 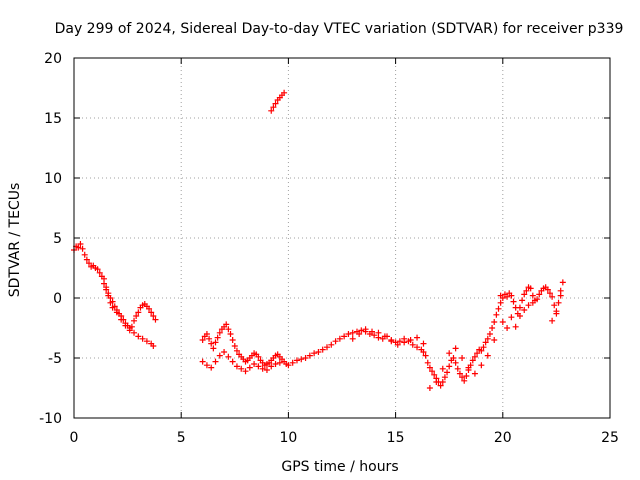 I want to click on x-axis-title: GPS time / hours, so click(x=339, y=467).